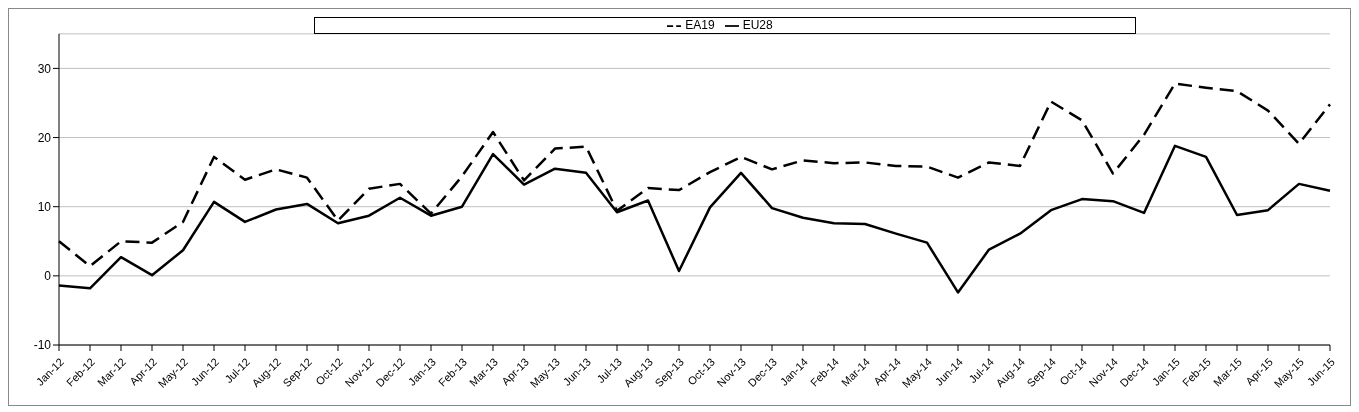 Image resolution: width=1359 pixels, height=412 pixels. I want to click on y-tick-label: 0, so click(48, 276).